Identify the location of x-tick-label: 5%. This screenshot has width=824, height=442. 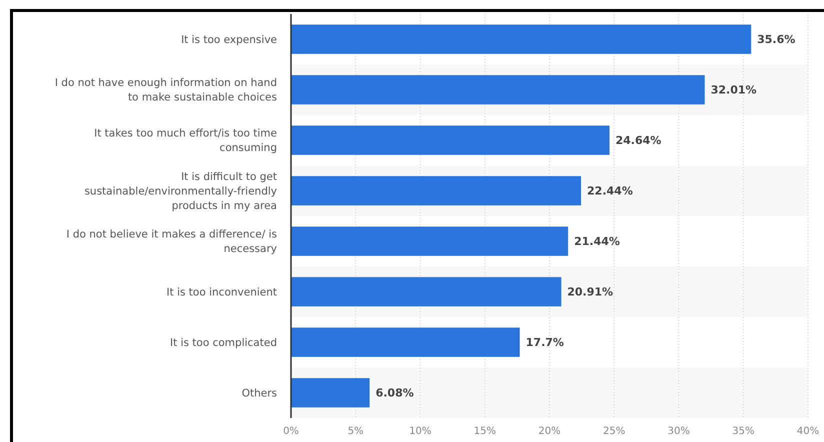
(356, 431).